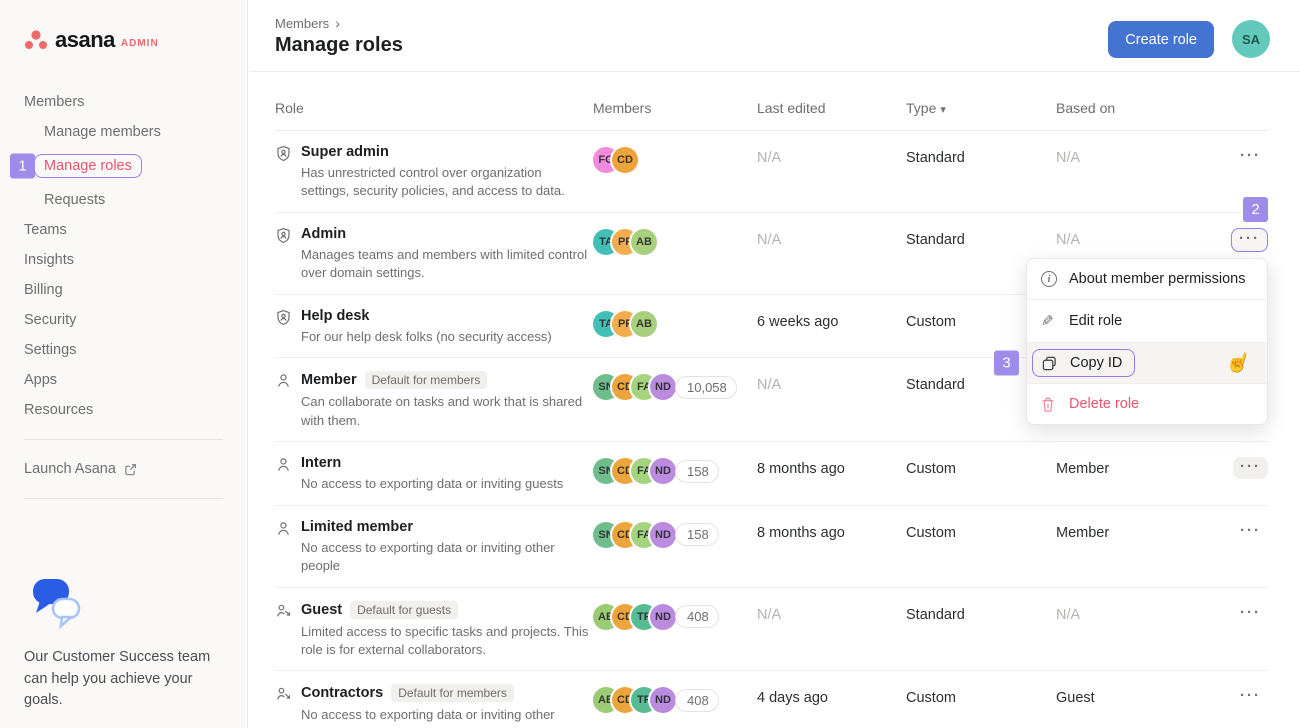 The width and height of the screenshot is (1300, 728). I want to click on chat-bubbles-icon, so click(57, 604).